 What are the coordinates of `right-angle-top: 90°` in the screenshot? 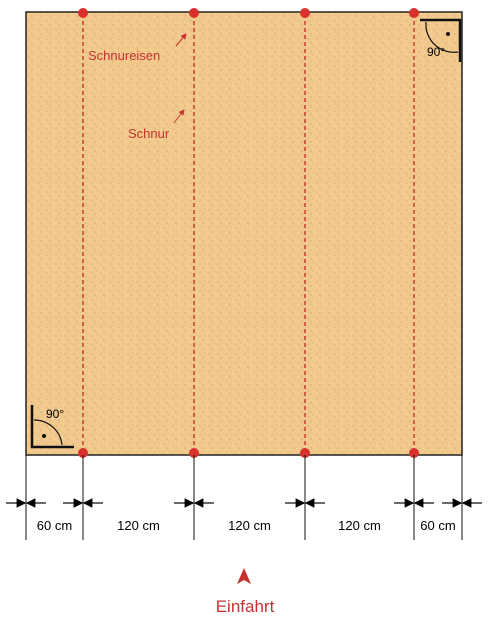 It's located at (441, 40).